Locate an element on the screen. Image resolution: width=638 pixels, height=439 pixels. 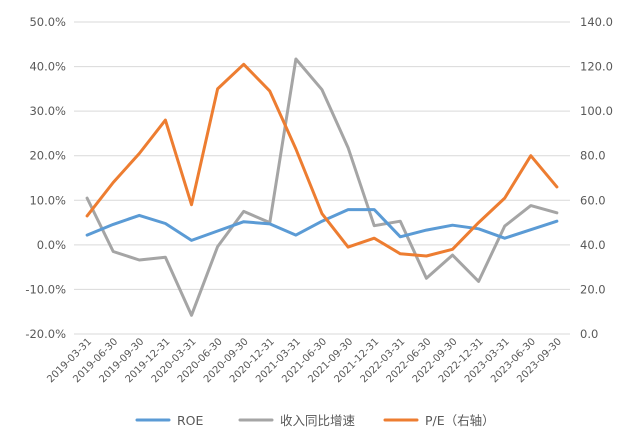
left-y-tick-label: 30.0% is located at coordinates (47, 111).